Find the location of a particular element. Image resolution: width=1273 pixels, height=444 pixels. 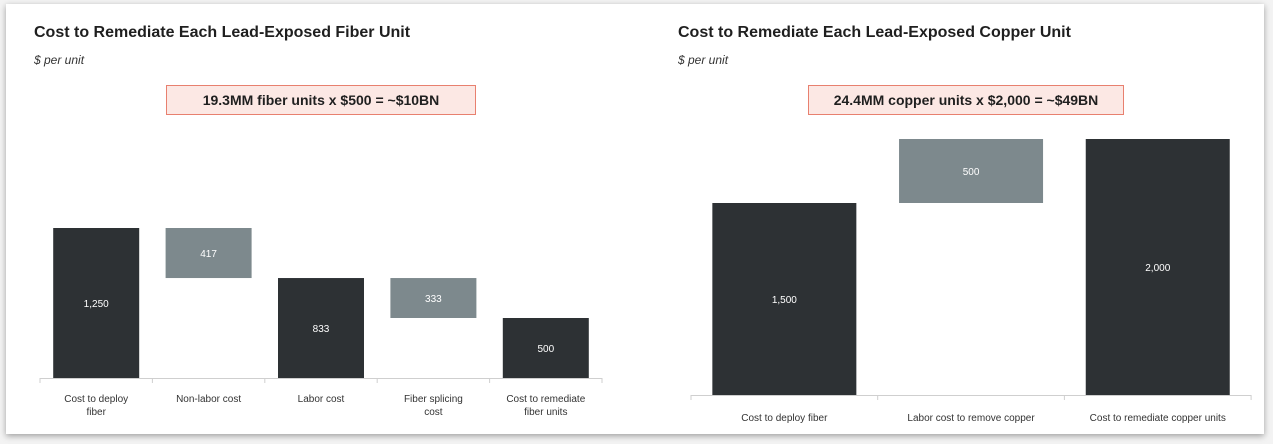

copper-bar-cost-to-remediate-copper-units-value-label: 2,000 is located at coordinates (1157, 268).